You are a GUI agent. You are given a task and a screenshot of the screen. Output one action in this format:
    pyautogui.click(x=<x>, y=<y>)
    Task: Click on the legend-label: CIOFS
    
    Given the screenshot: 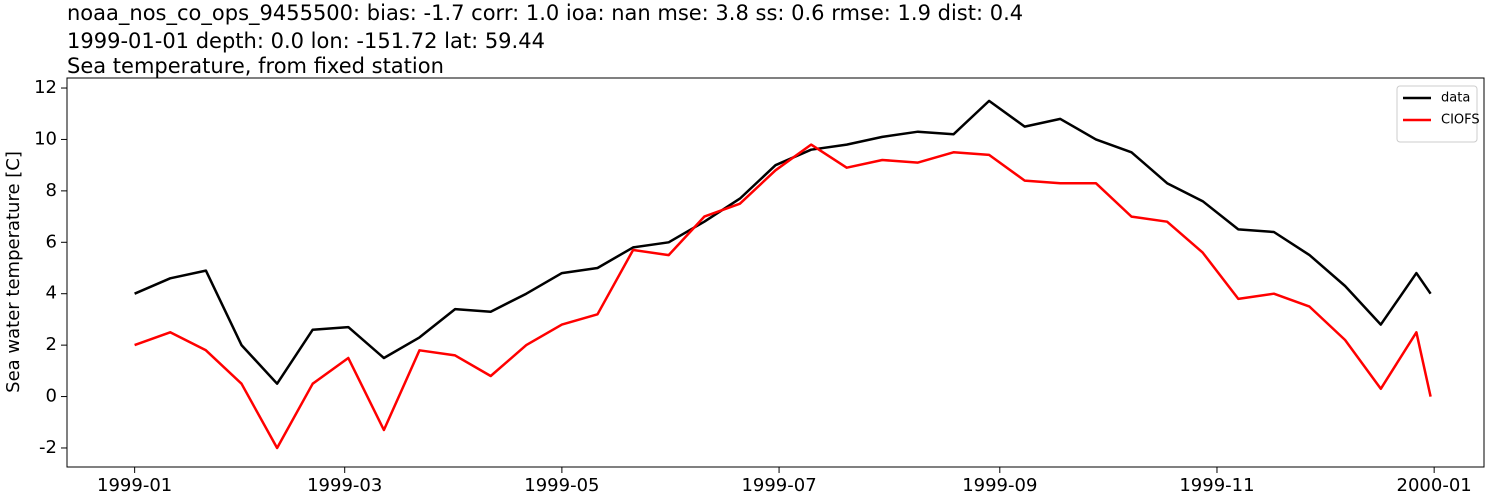 What is the action you would take?
    pyautogui.click(x=1460, y=120)
    